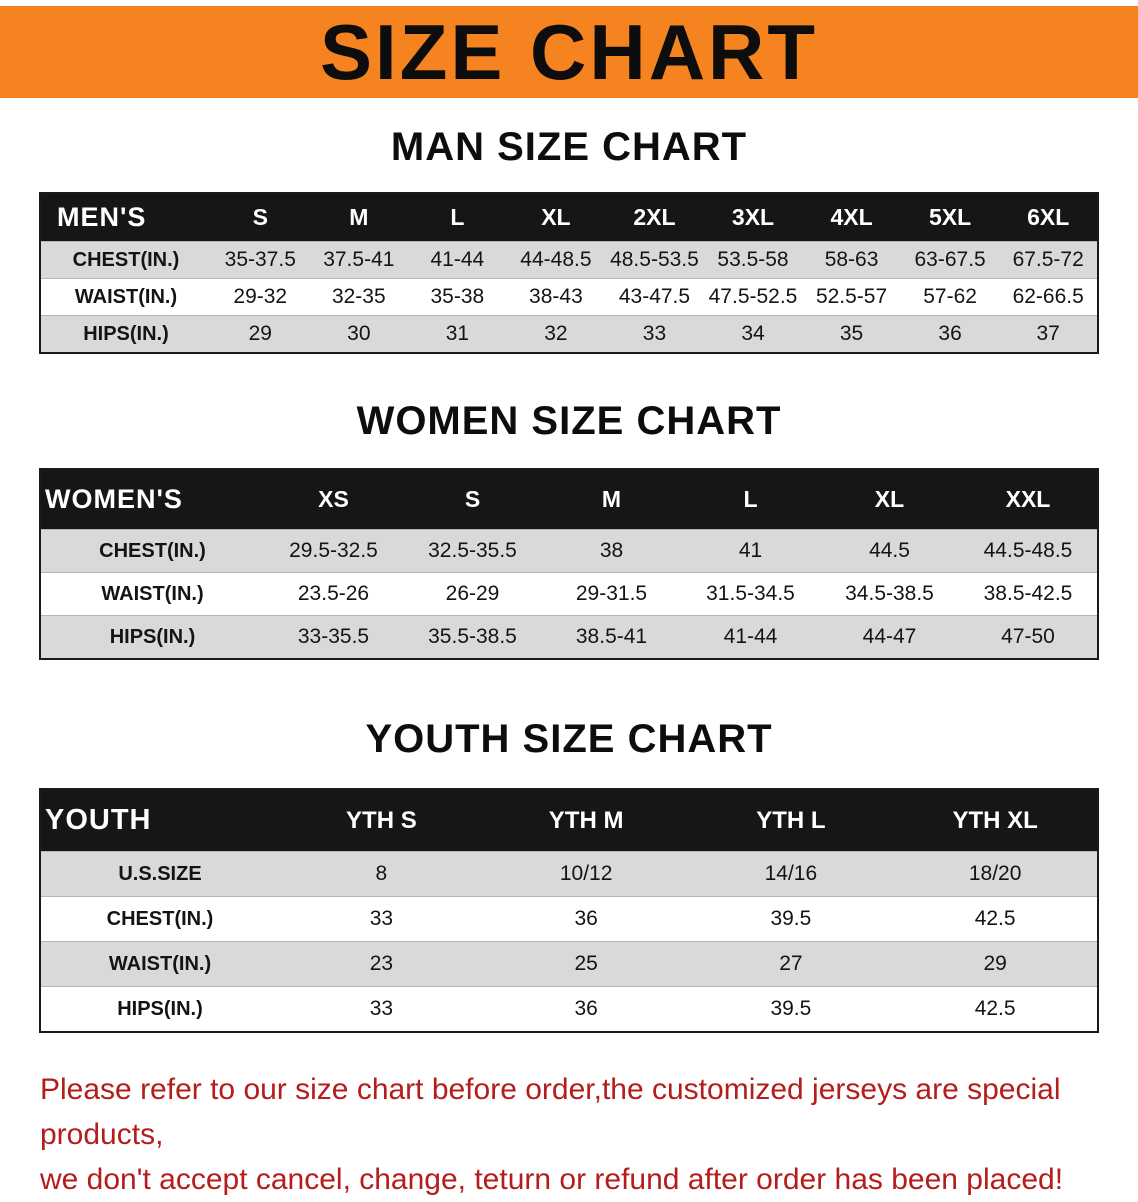 Image resolution: width=1138 pixels, height=1202 pixels. Describe the element at coordinates (160, 873) in the screenshot. I see `measurement-label: U.S.SIZE` at that location.